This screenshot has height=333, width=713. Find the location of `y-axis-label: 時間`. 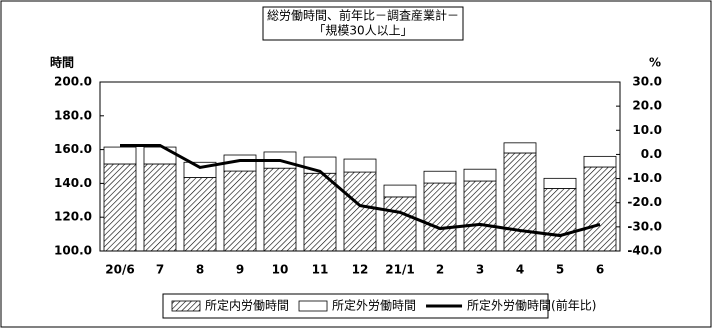

y-axis-label: 時間 is located at coordinates (62, 62).